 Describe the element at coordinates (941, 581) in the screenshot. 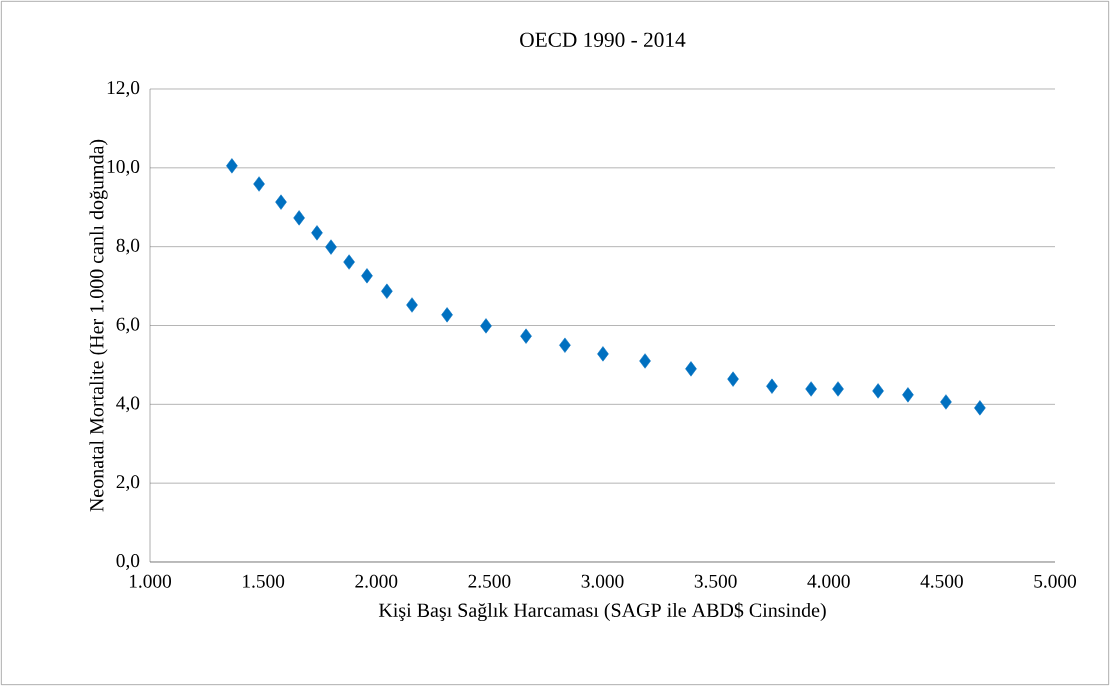

I see `x-tick-label: 4.500` at that location.